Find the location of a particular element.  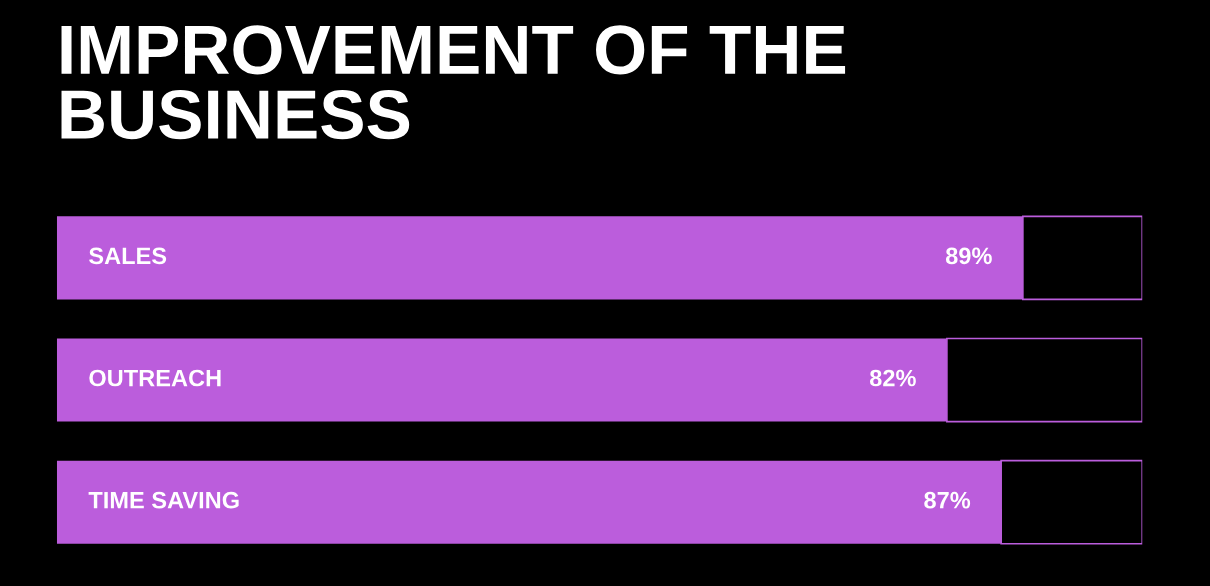

data-label: 87% is located at coordinates (947, 500).